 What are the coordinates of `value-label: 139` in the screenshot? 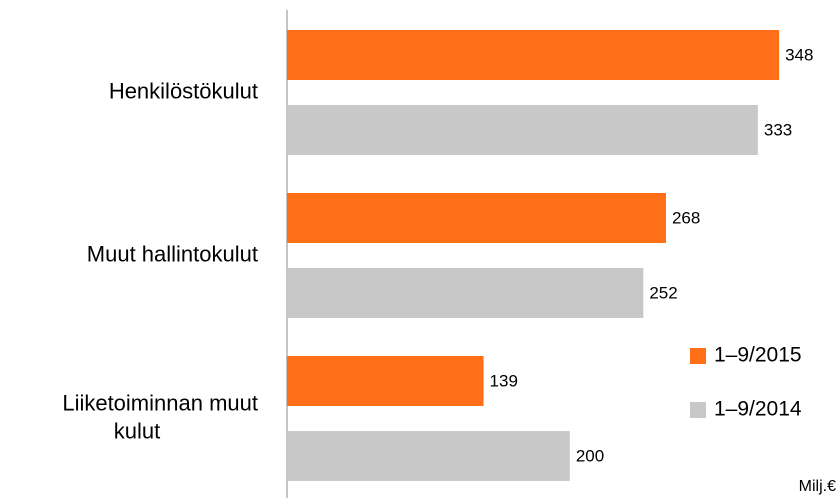 It's located at (504, 380).